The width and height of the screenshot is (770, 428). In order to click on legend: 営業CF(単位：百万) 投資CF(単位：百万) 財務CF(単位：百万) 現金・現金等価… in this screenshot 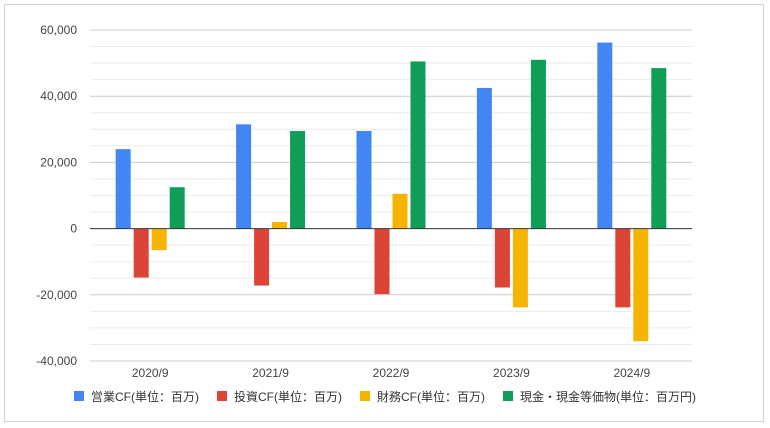, I will do `click(385, 396)`.